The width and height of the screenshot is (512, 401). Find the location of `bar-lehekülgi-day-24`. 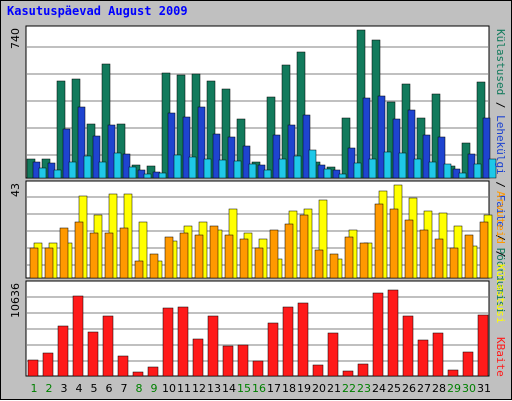

bar-lehekülgi-day-24 is located at coordinates (381, 137).